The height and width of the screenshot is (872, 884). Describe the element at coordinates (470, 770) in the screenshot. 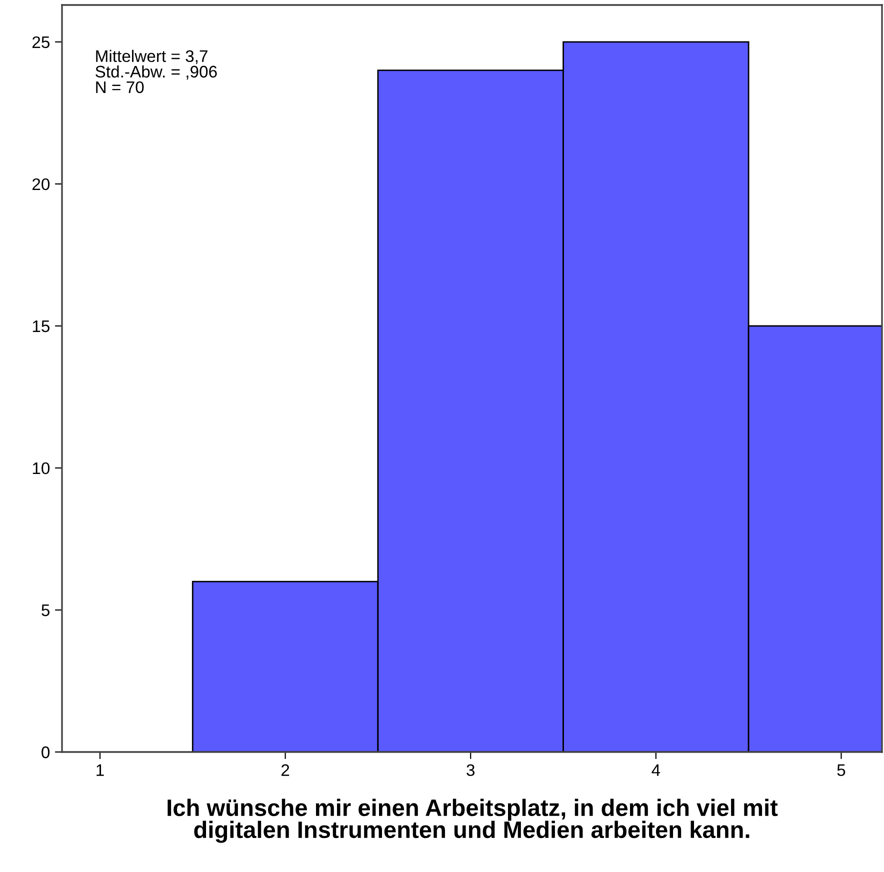

I see `x-tick-label: 3` at that location.